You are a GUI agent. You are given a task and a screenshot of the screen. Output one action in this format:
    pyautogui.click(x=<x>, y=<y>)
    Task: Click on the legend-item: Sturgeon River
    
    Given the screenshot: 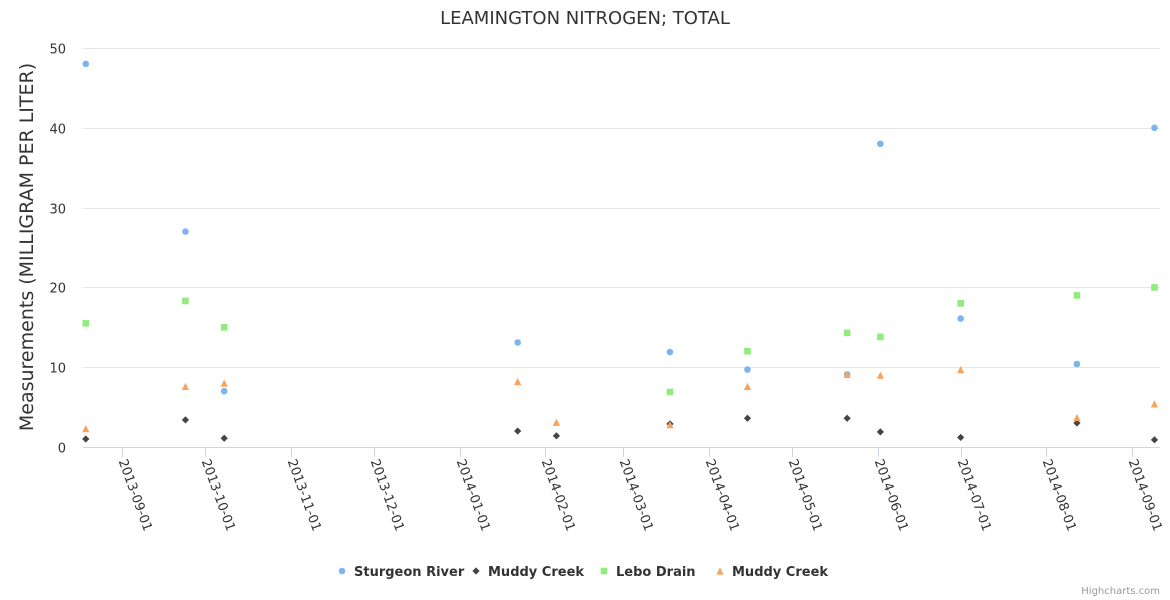 What is the action you would take?
    pyautogui.click(x=401, y=572)
    